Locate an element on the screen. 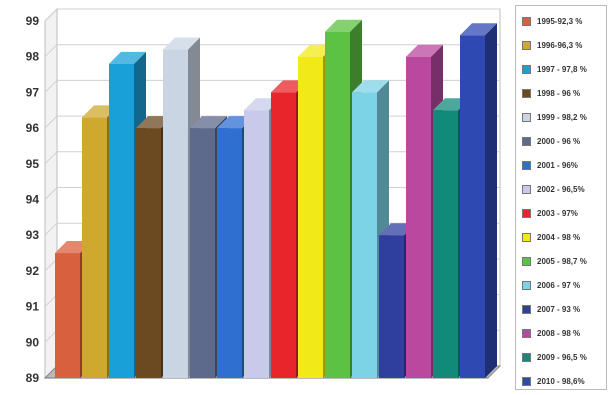 This screenshot has width=611, height=395. legend-item: 2006 - 97 % is located at coordinates (551, 285).